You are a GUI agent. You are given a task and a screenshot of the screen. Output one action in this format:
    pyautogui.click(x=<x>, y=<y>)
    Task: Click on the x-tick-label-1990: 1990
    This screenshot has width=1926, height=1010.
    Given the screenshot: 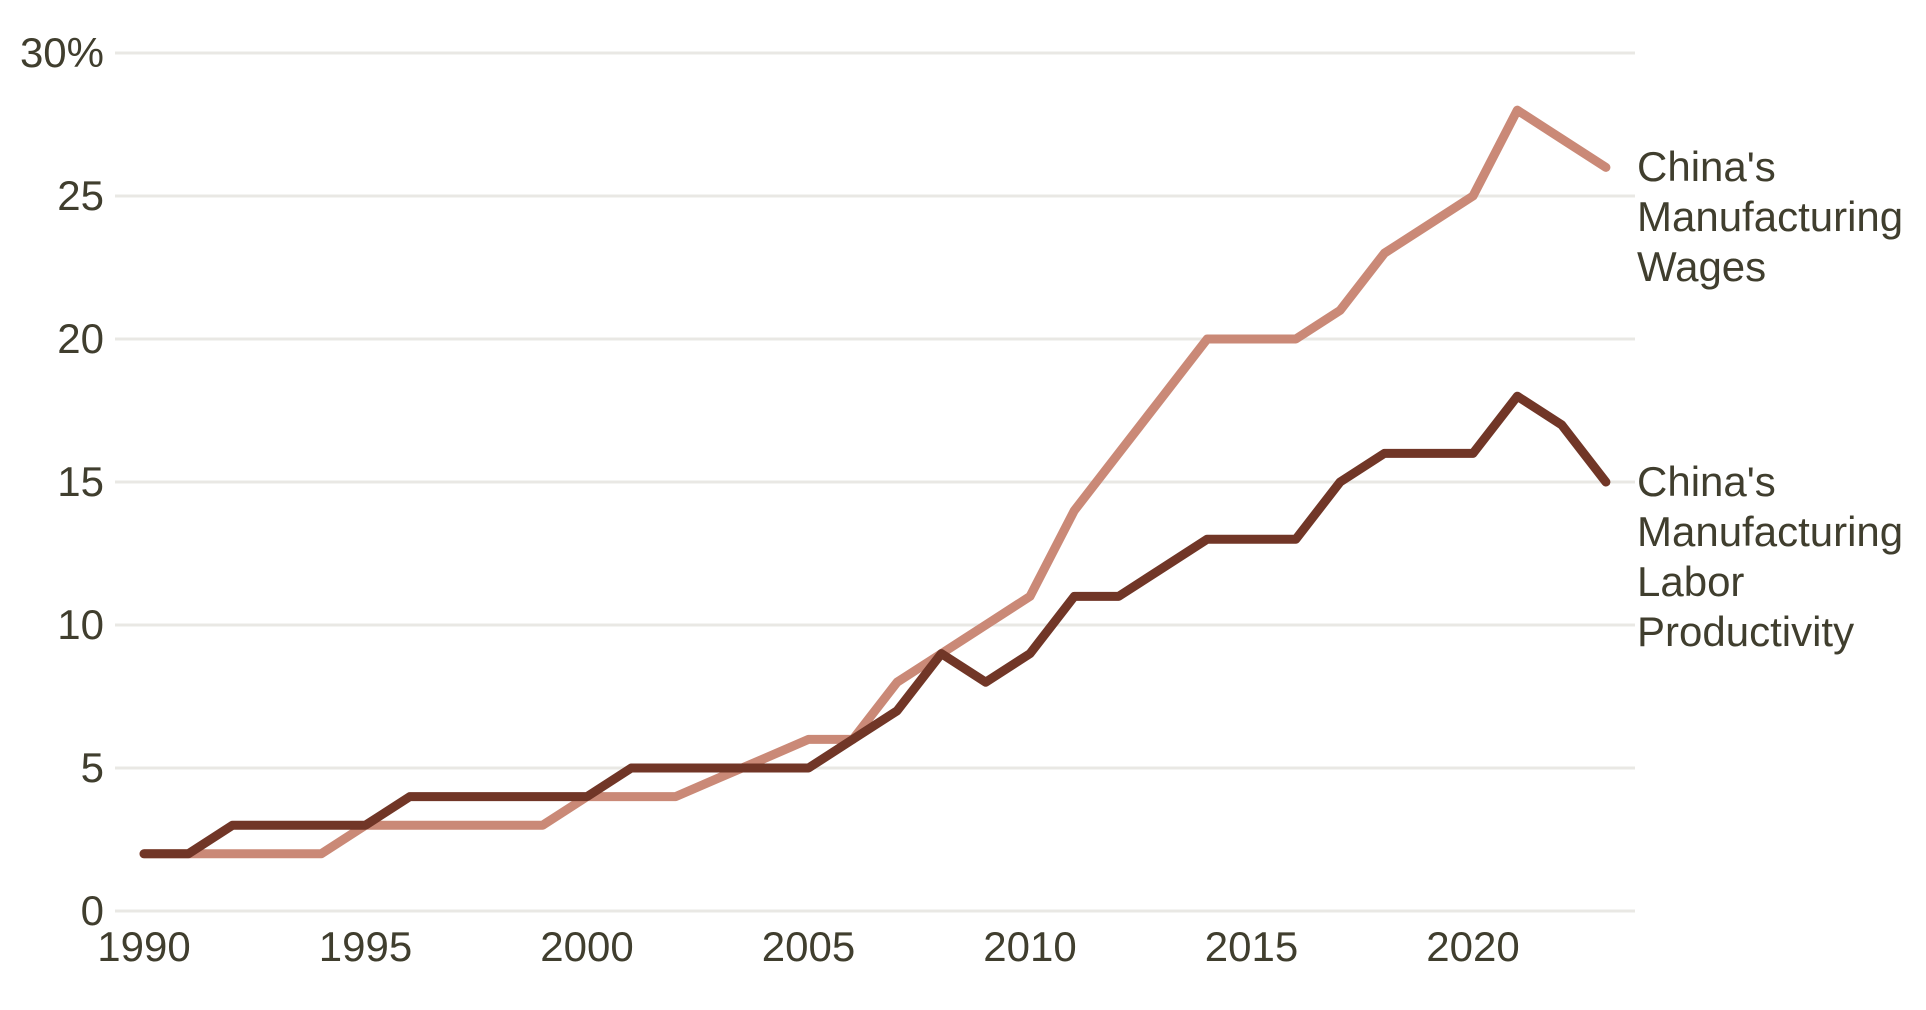 What is the action you would take?
    pyautogui.click(x=144, y=946)
    